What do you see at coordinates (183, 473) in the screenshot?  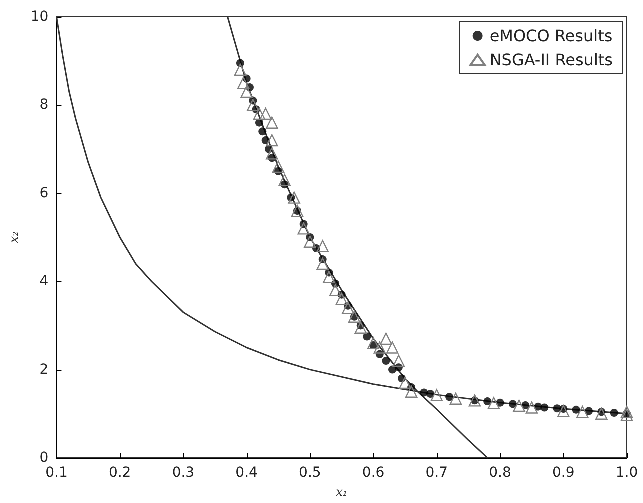 I see `x-tick-label: 0.3` at bounding box center [183, 473].